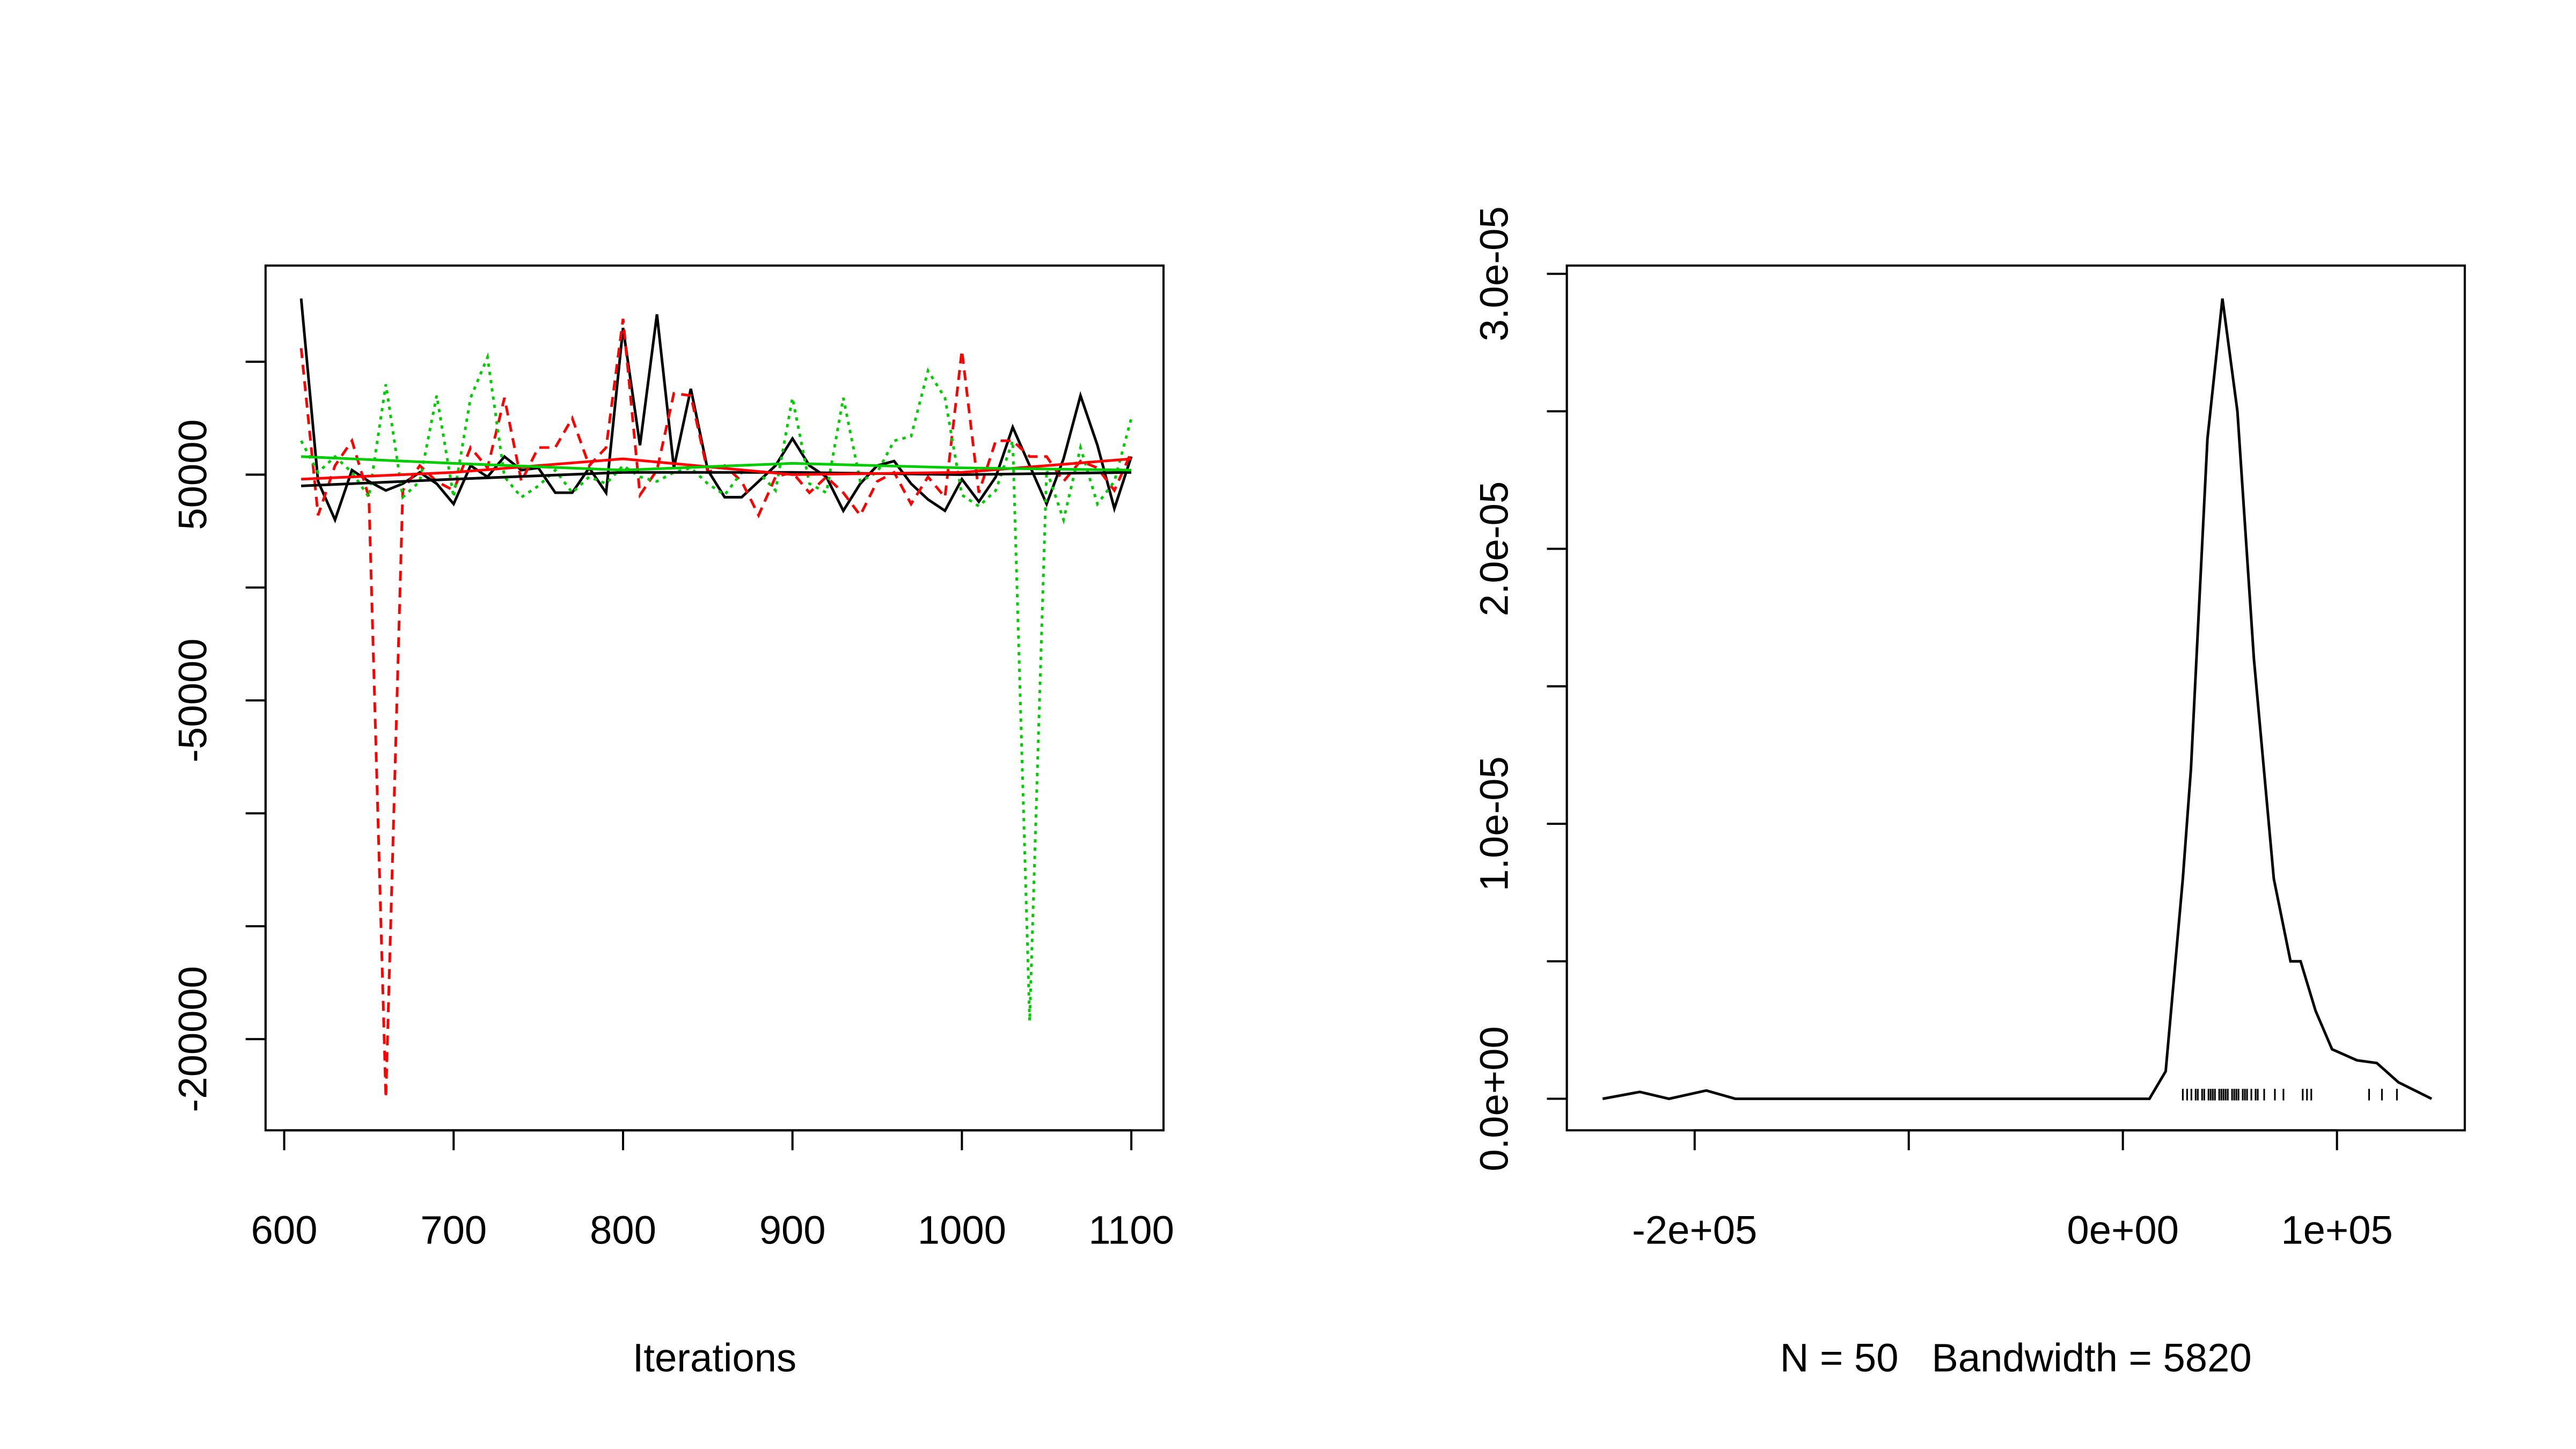 The image size is (2576, 1449). Describe the element at coordinates (193, 474) in the screenshot. I see `y-tick-label: 50000` at that location.